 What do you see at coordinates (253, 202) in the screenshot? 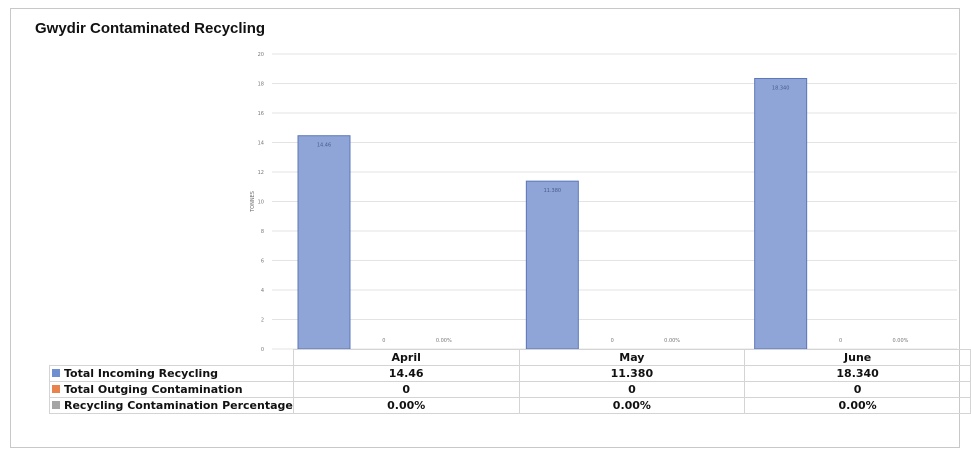
I see `y-axis-label: TONNES` at bounding box center [253, 202].